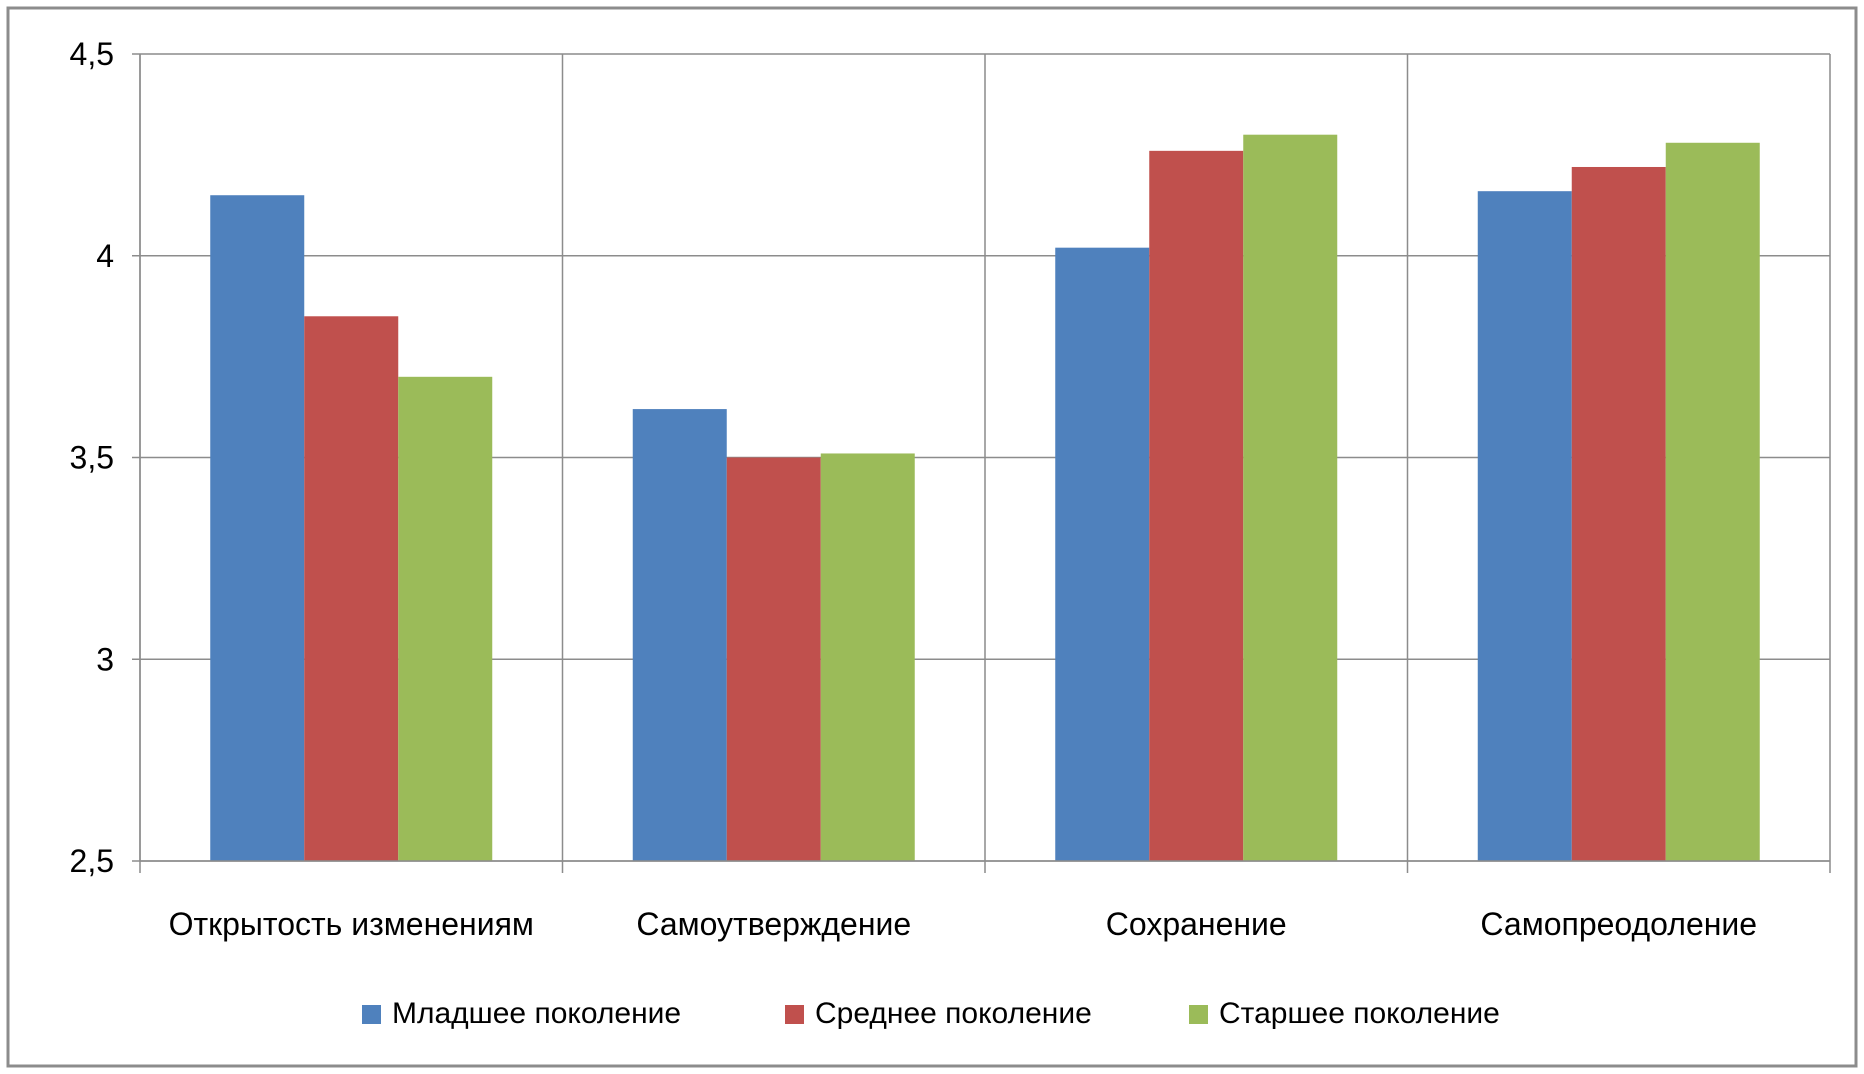 The height and width of the screenshot is (1074, 1864). What do you see at coordinates (92, 54) in the screenshot?
I see `y-tick-label: 4,5` at bounding box center [92, 54].